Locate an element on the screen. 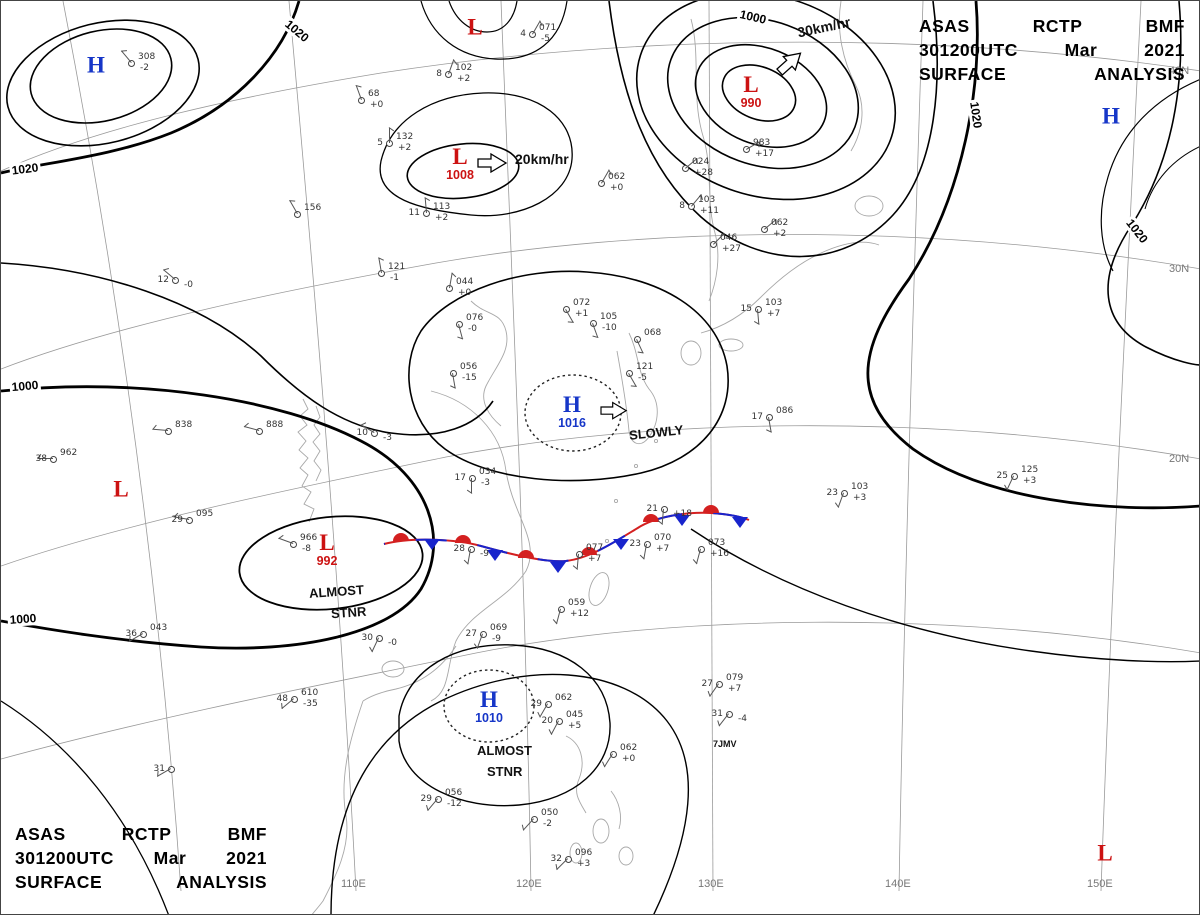 This screenshot has height=915, width=1200. station-value: 610 is located at coordinates (310, 693).